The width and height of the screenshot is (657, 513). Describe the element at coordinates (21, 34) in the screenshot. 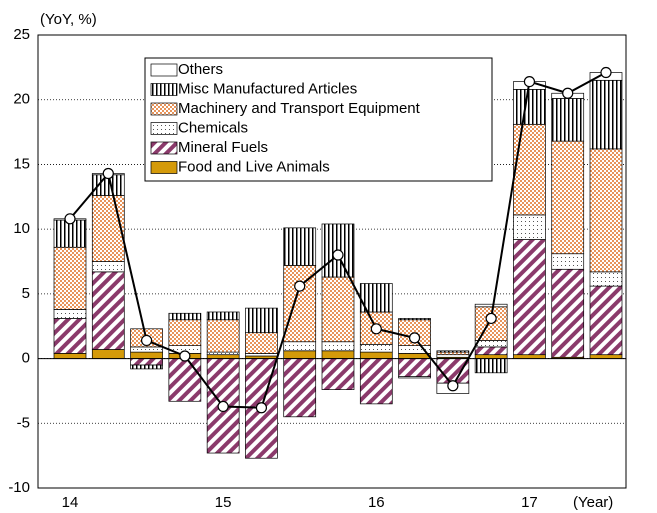

I see `y-tick-label: 25` at that location.